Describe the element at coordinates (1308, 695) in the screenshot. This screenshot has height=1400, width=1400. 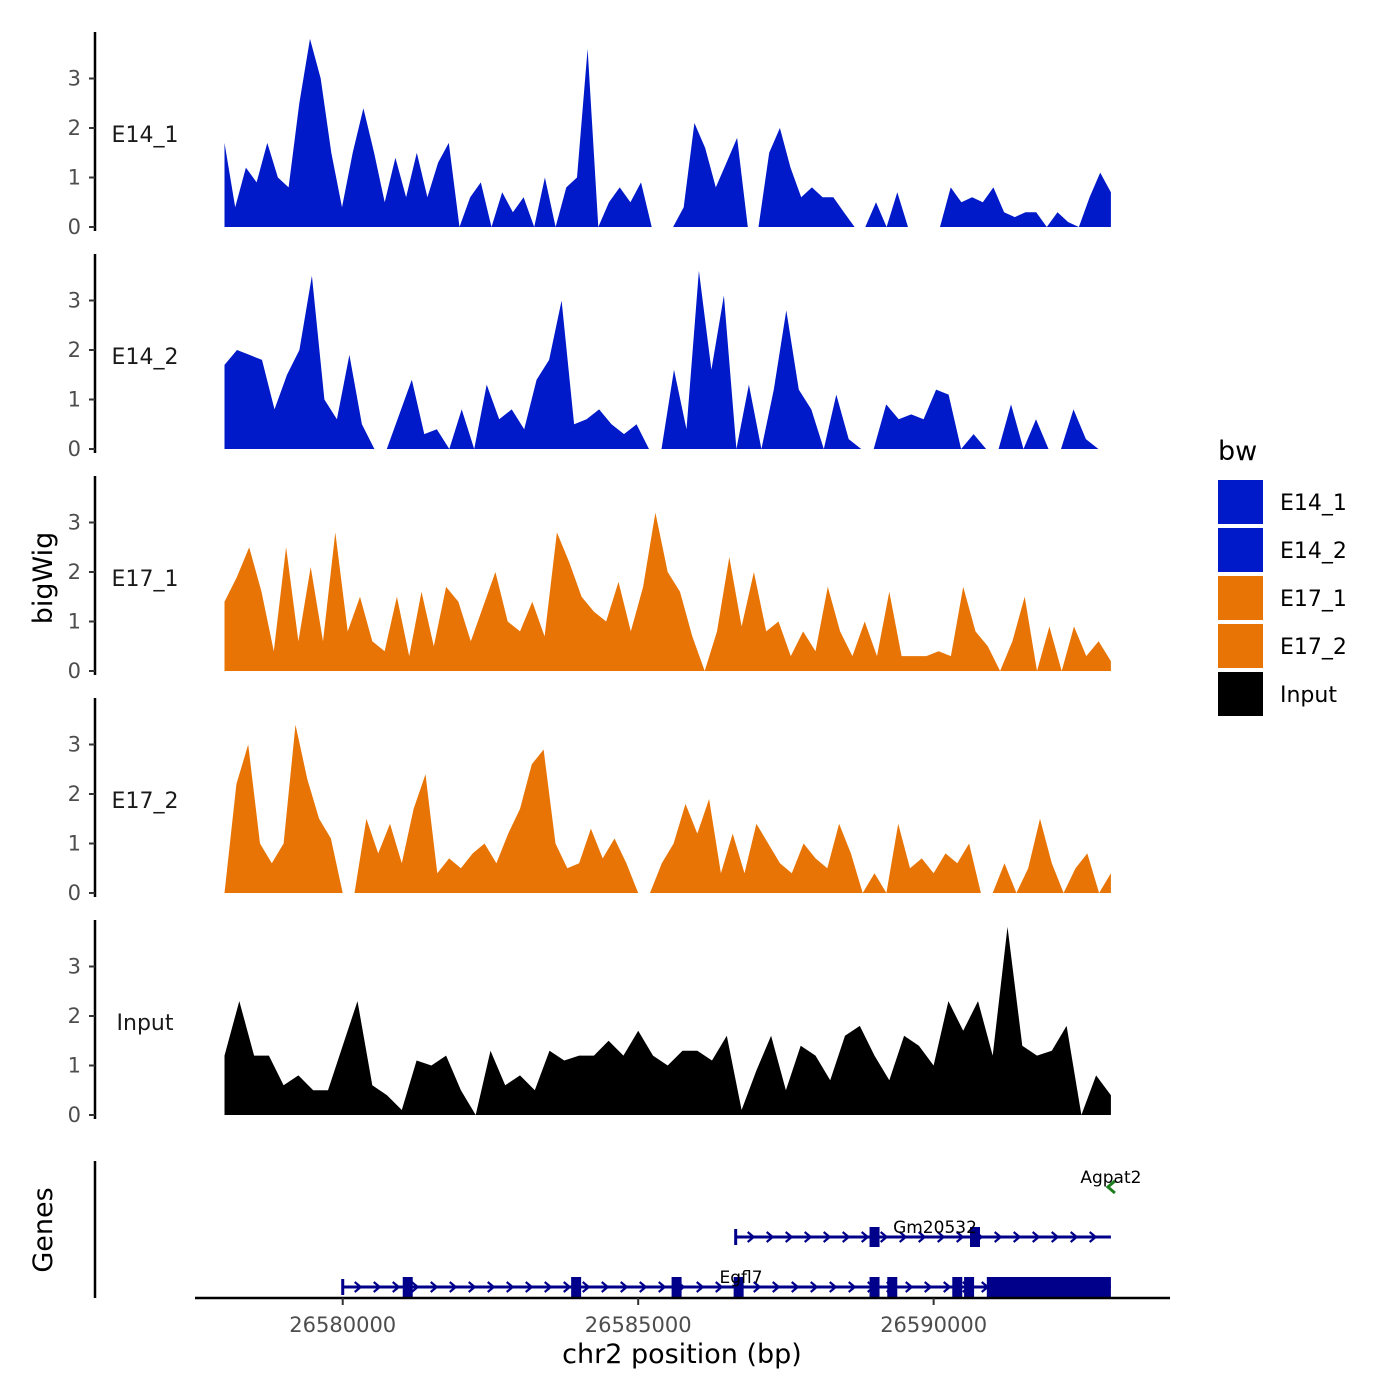
I see `legend-label: Input` at that location.